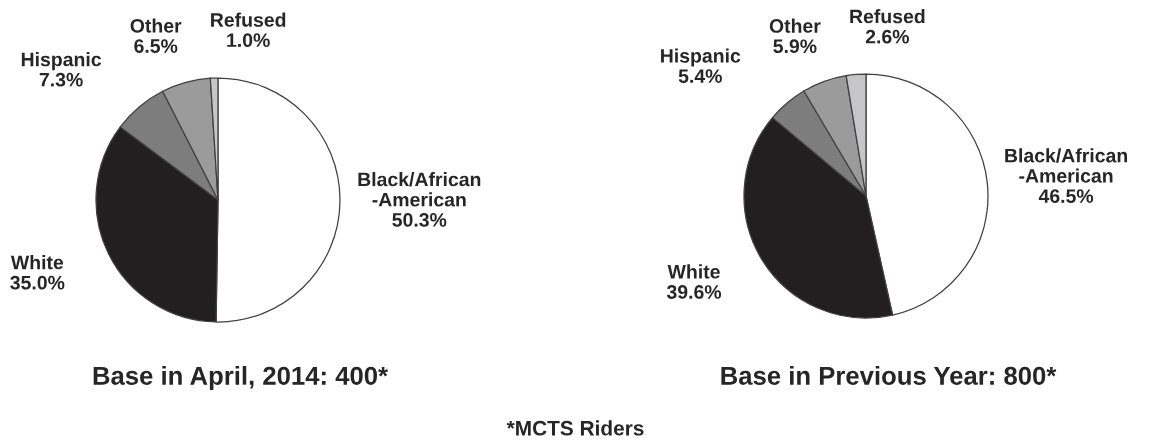 The height and width of the screenshot is (446, 1151). I want to click on data-label: 1.0%, so click(248, 40).